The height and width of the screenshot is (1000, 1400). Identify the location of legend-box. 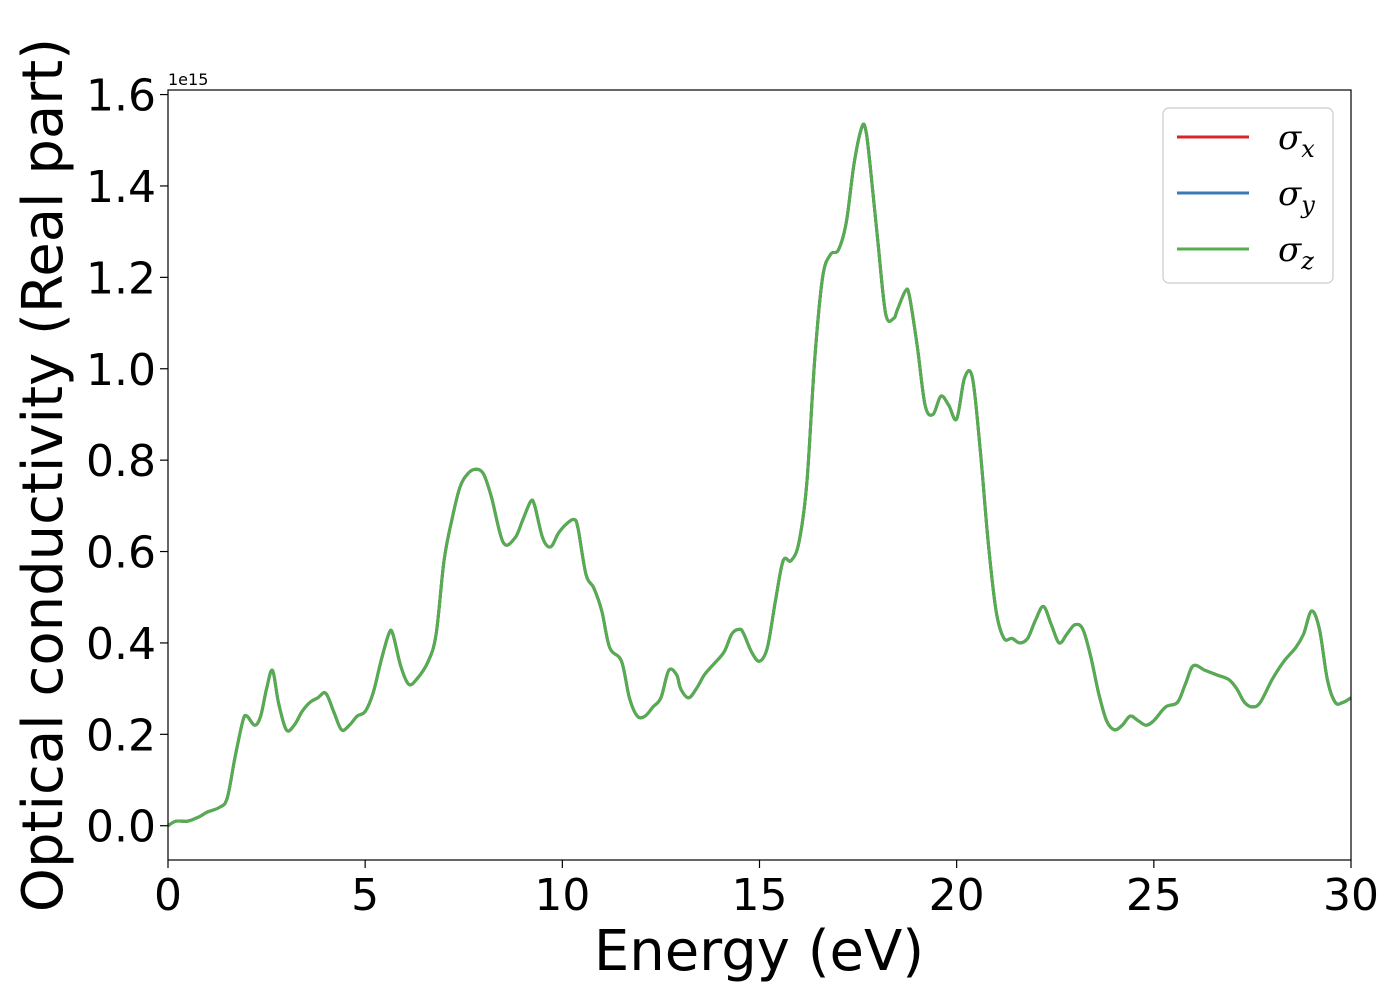
(1248, 195).